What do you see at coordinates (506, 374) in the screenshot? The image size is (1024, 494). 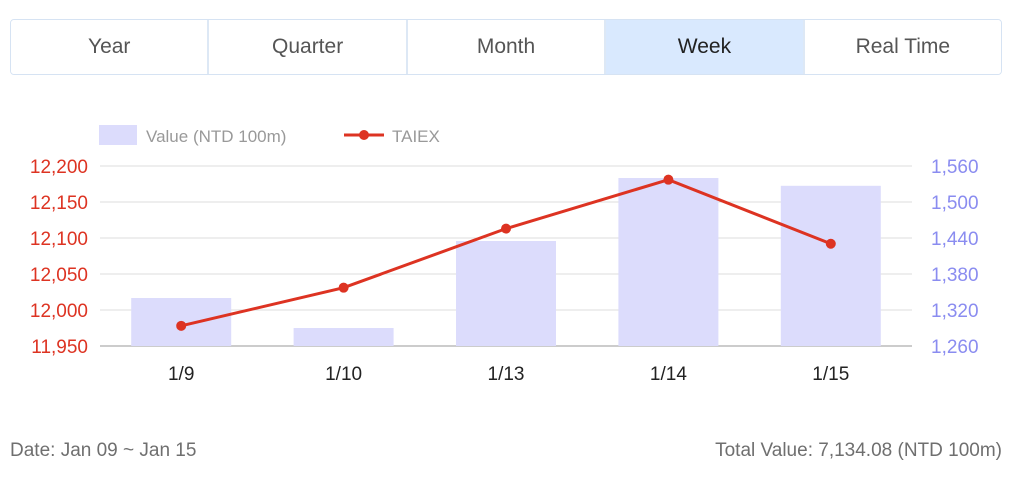 I see `x-axis-tick-label: 1/13` at bounding box center [506, 374].